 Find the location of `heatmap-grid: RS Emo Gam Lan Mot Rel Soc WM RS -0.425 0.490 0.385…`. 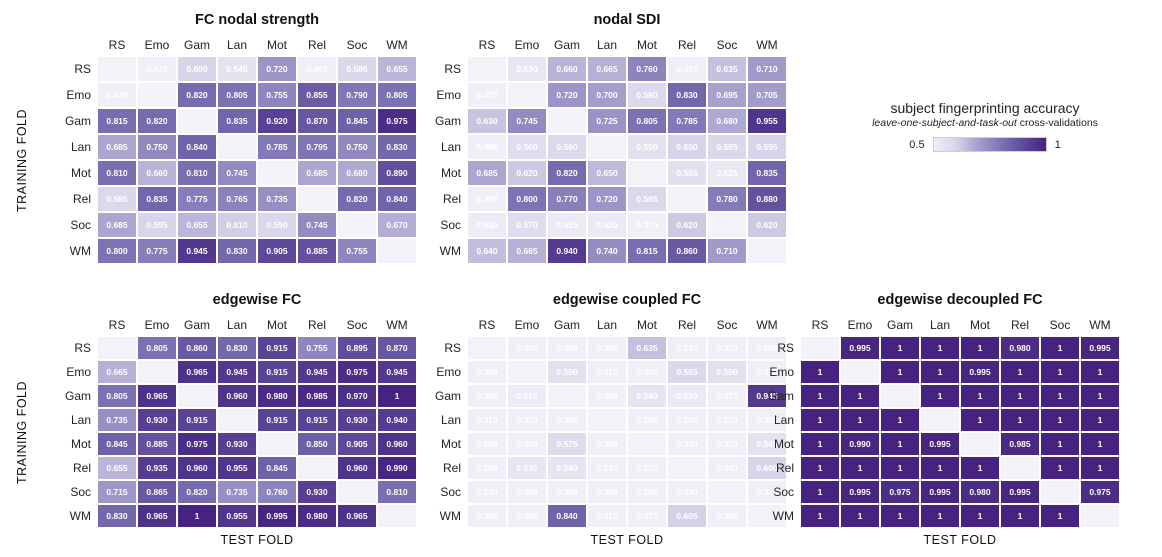

heatmap-grid: RS Emo Gam Lan Mot Rel Soc WM RS -0.425 0.490 0.385… is located at coordinates (608, 421).